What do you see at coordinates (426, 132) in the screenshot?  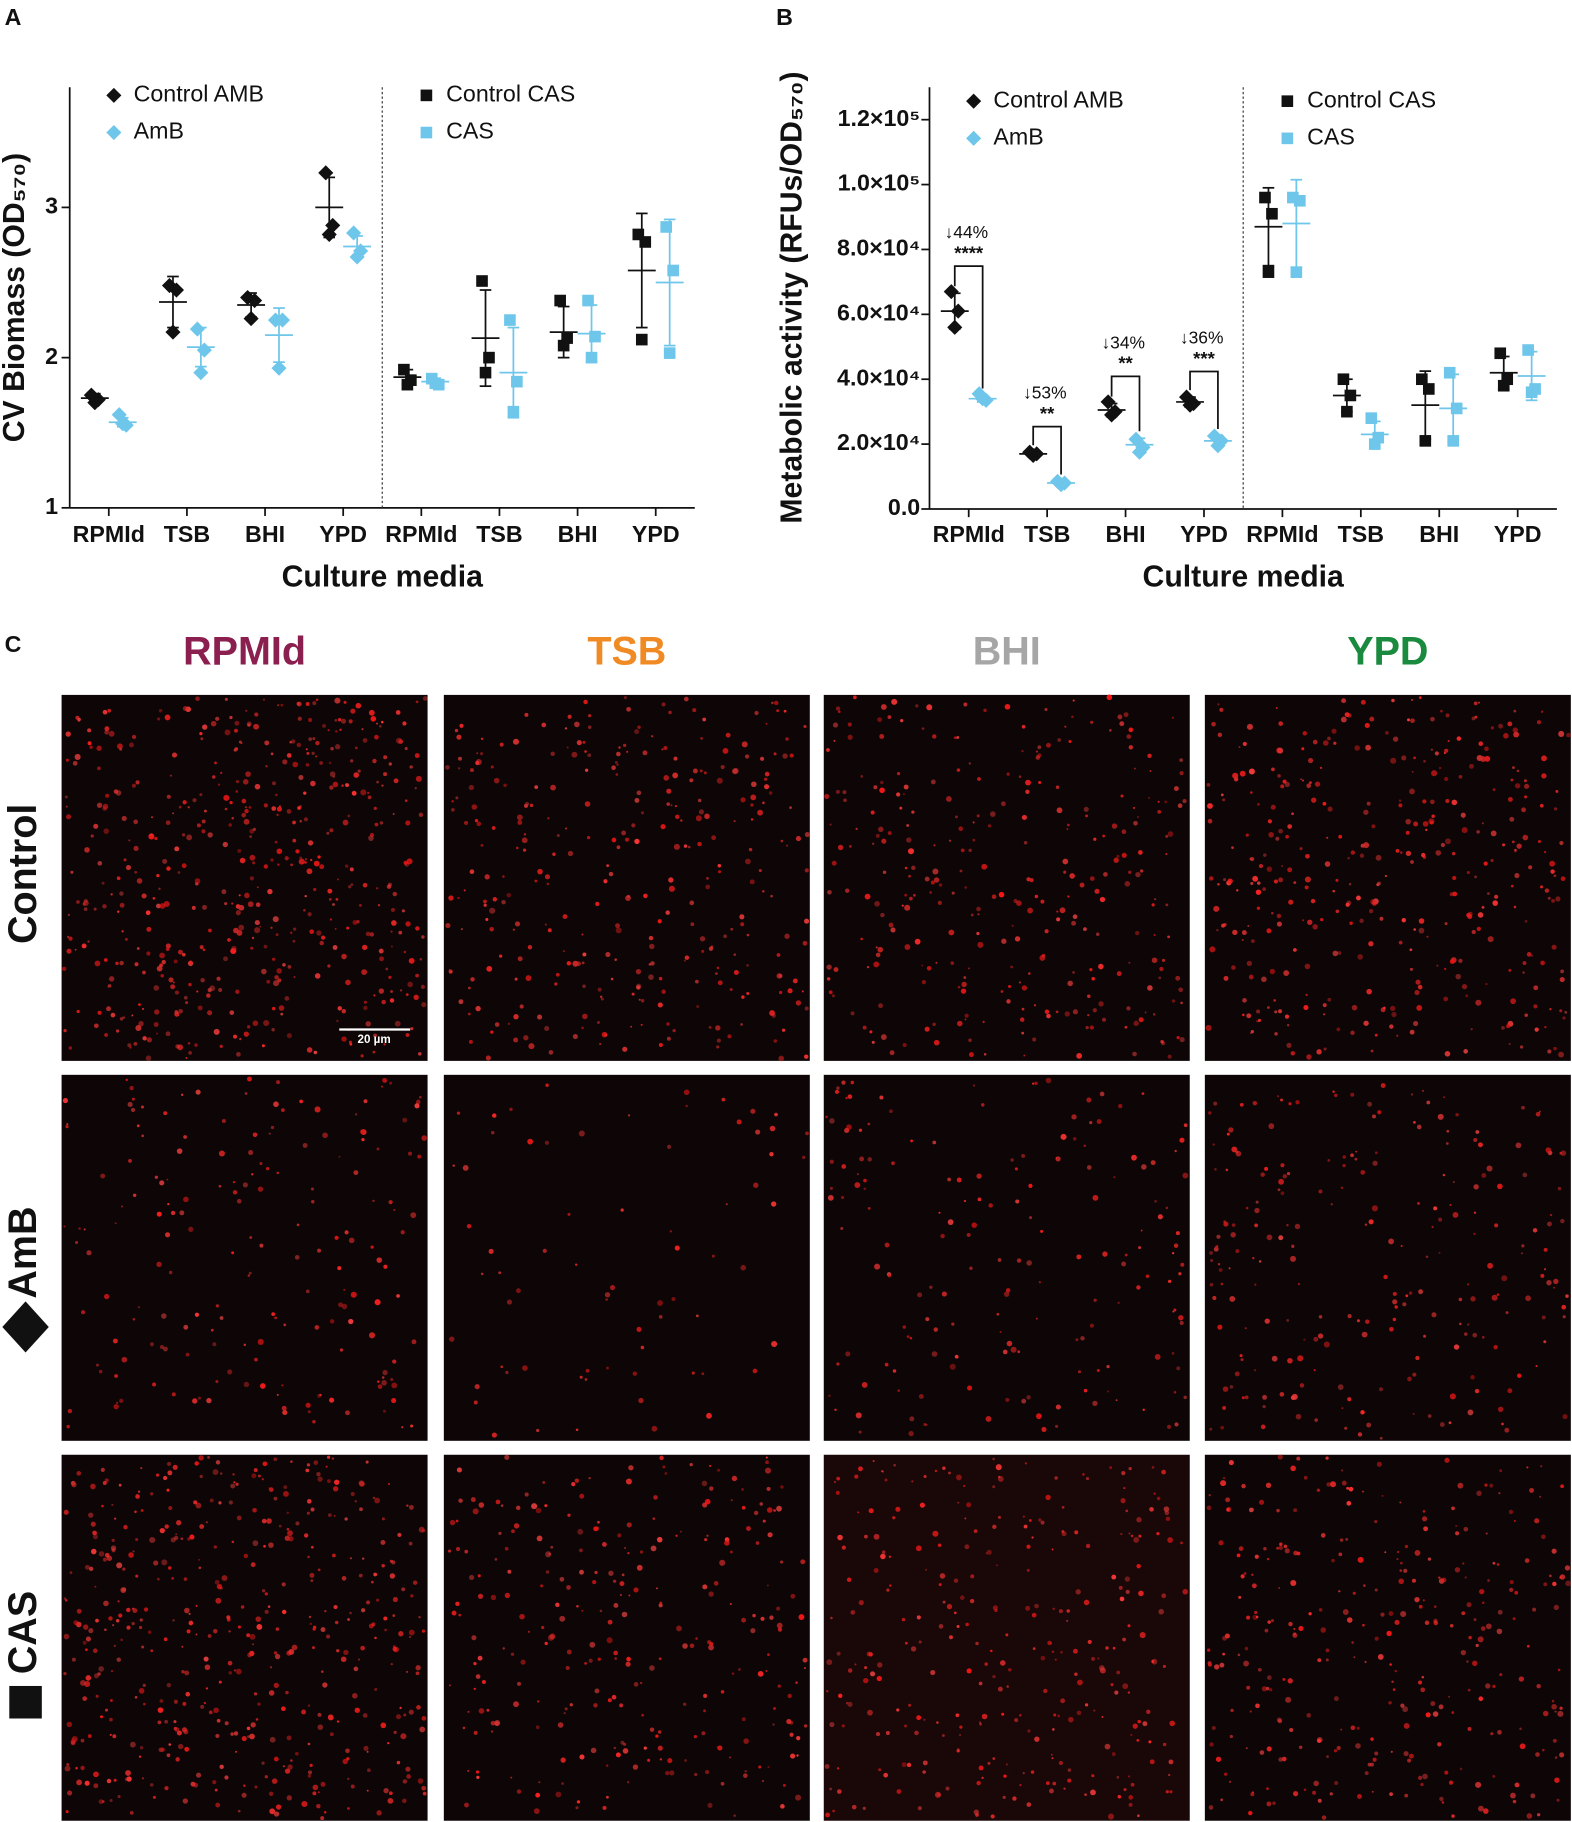 I see `legend-marker` at bounding box center [426, 132].